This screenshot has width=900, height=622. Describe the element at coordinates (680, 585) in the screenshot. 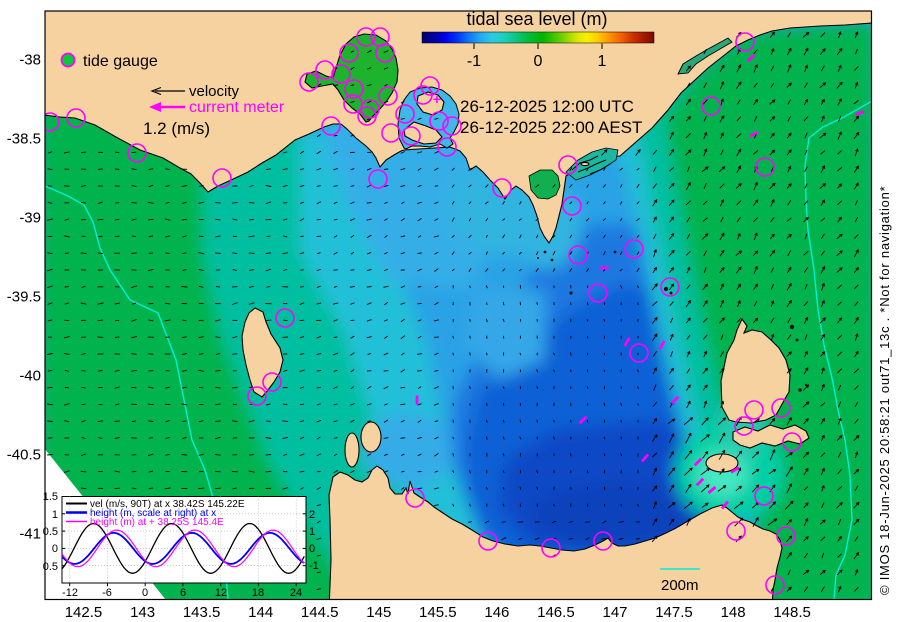

I see `svg-text: 200m` at that location.